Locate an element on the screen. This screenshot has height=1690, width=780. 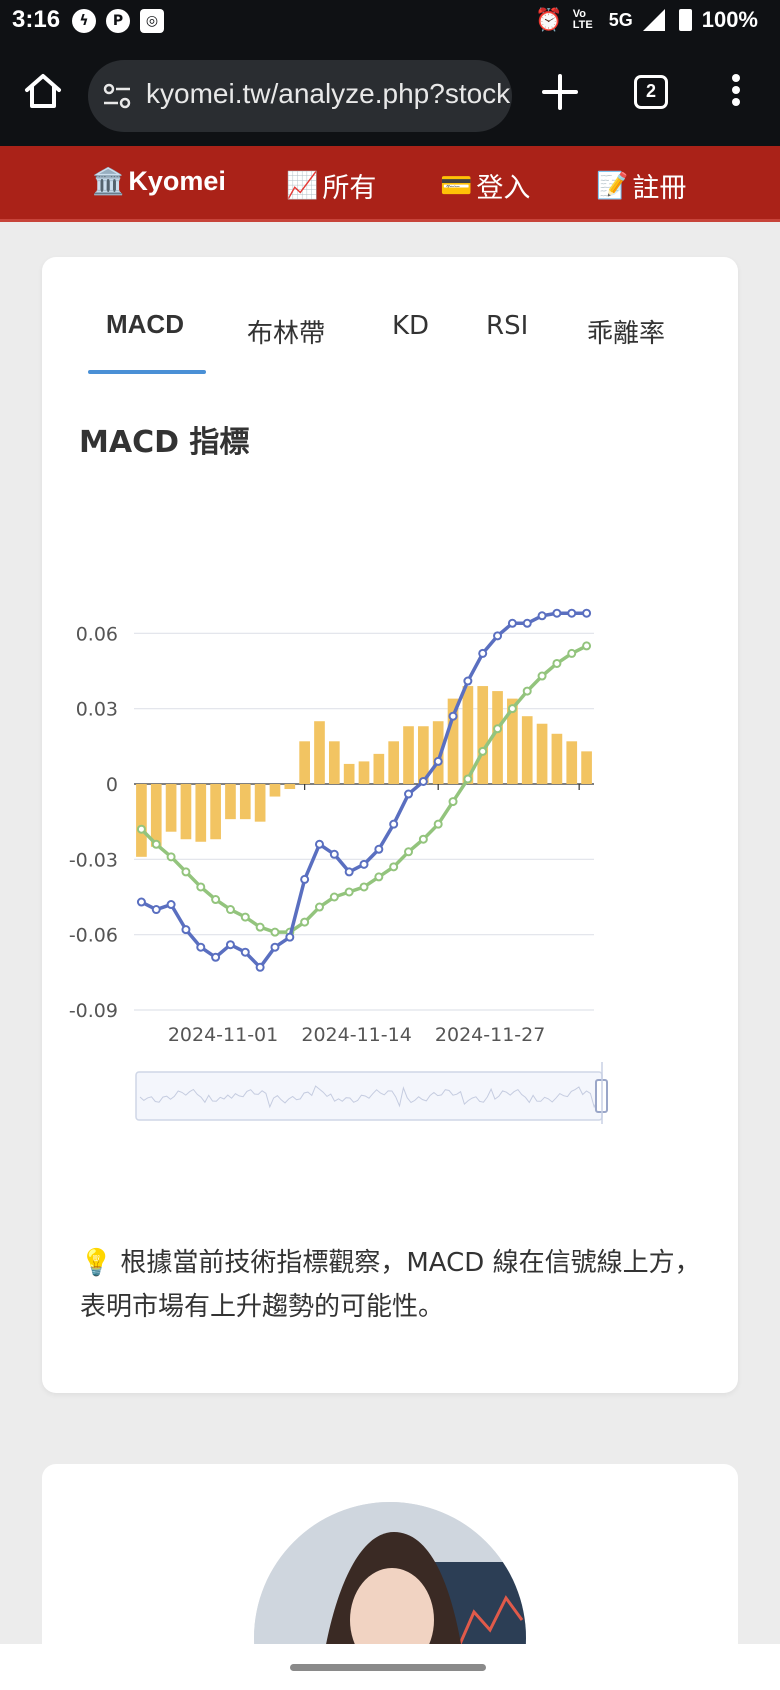
tab-macd: MACD is located at coordinates (145, 324).